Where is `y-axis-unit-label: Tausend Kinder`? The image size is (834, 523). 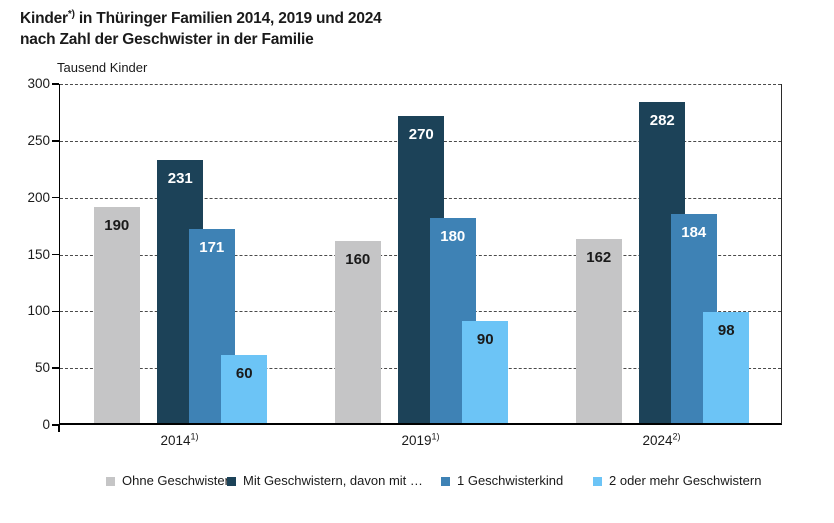
y-axis-unit-label: Tausend Kinder is located at coordinates (102, 67).